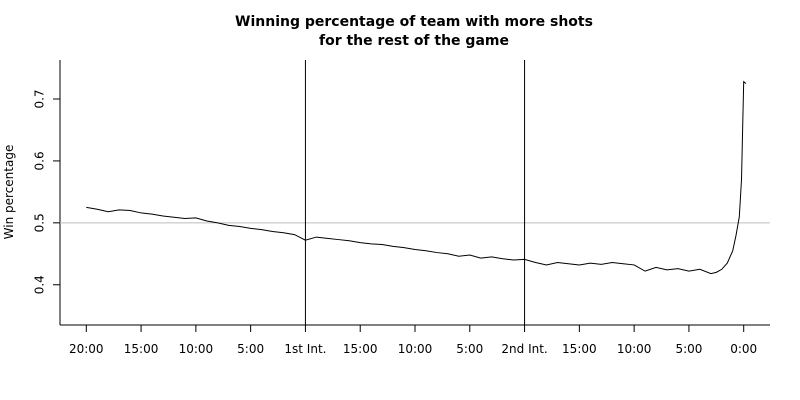  I want to click on chart-title: for the rest of the game, so click(414, 41).